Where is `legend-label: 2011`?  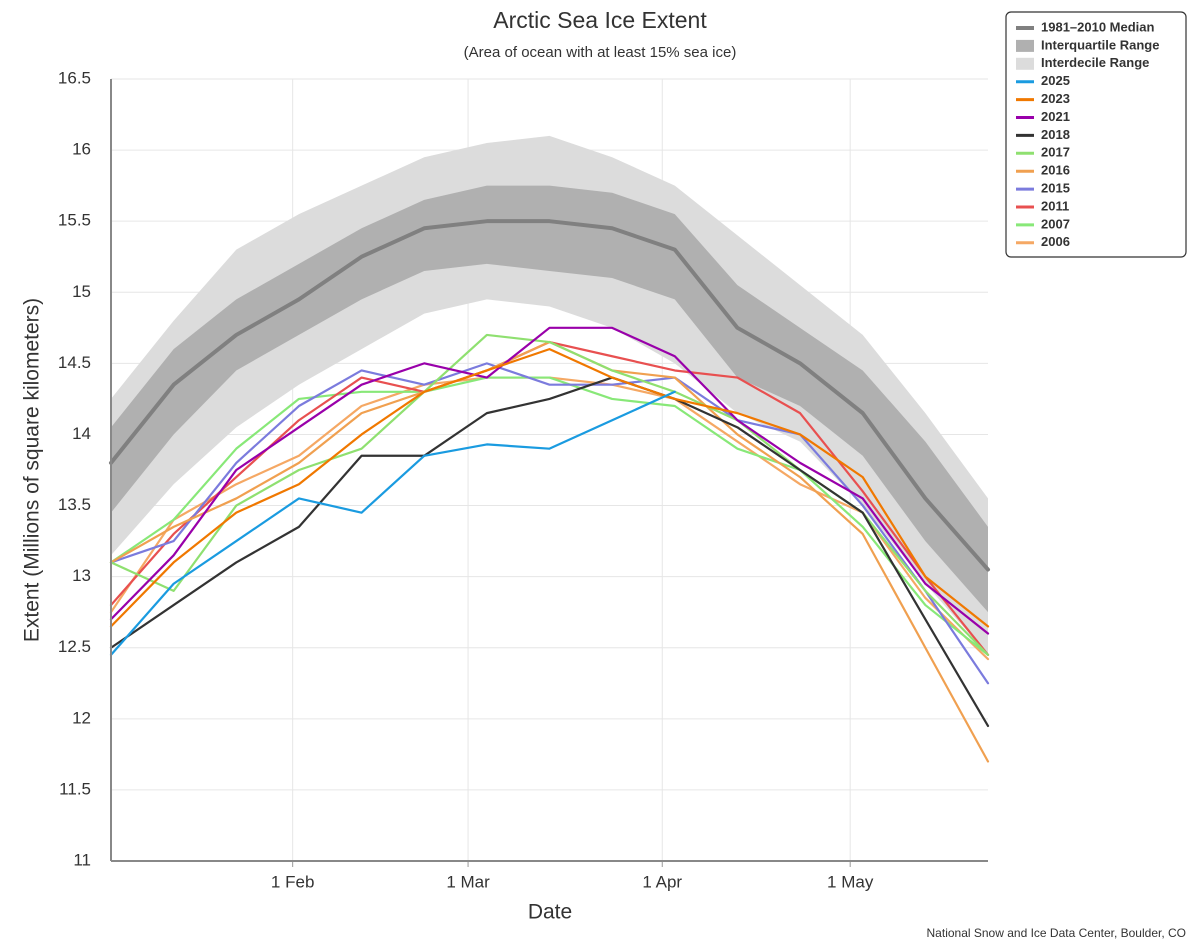
legend-label: 2011 is located at coordinates (1055, 205).